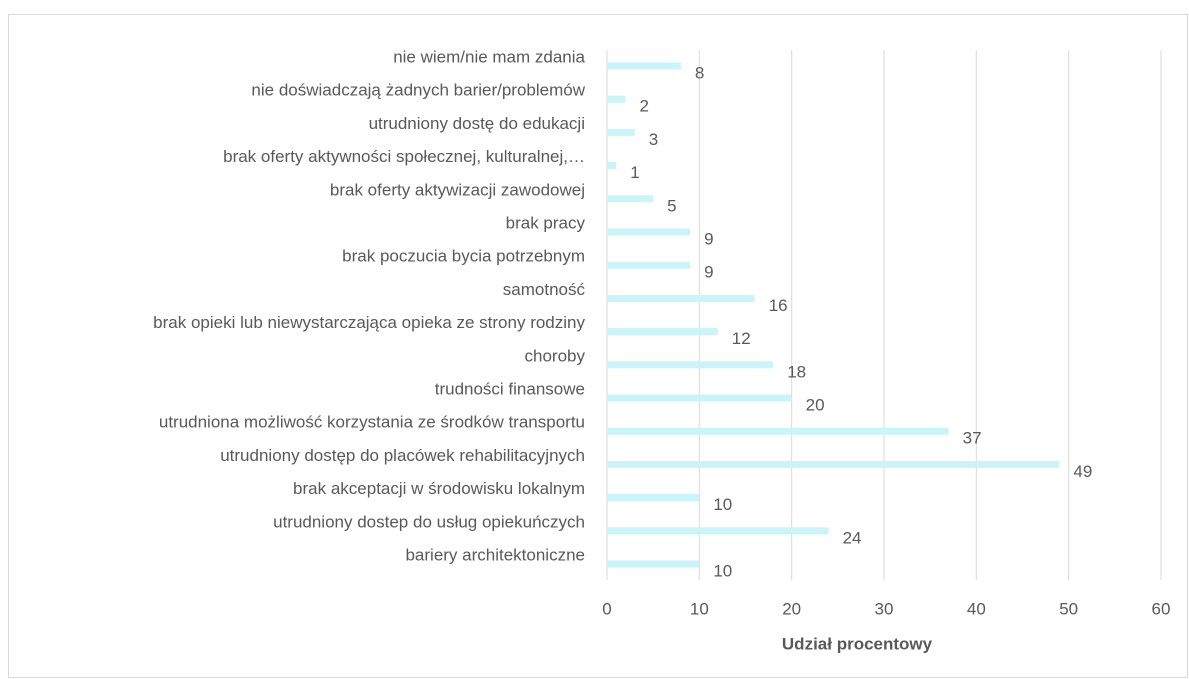 This screenshot has width=1189, height=679. What do you see at coordinates (495, 554) in the screenshot?
I see `y-tick-label: bariery architektoniczne` at bounding box center [495, 554].